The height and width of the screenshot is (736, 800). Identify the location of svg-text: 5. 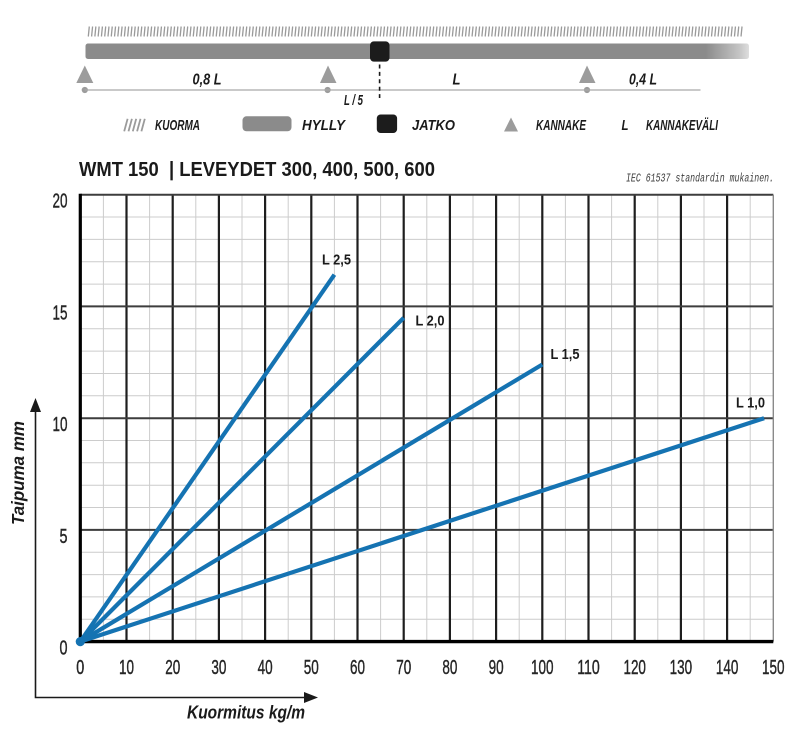
(64, 536).